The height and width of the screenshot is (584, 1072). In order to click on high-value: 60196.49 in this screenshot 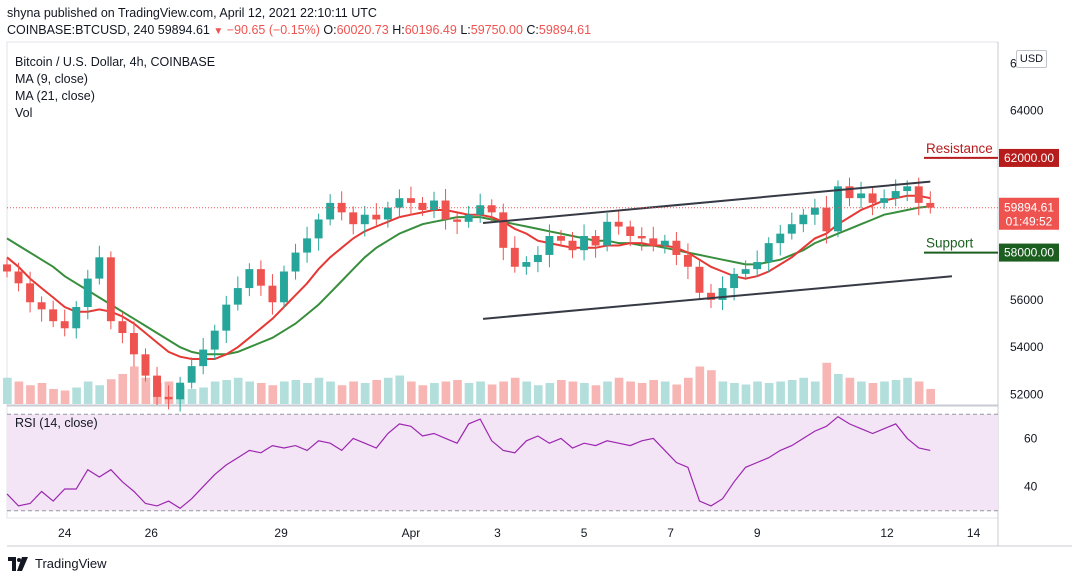, I will do `click(430, 30)`.